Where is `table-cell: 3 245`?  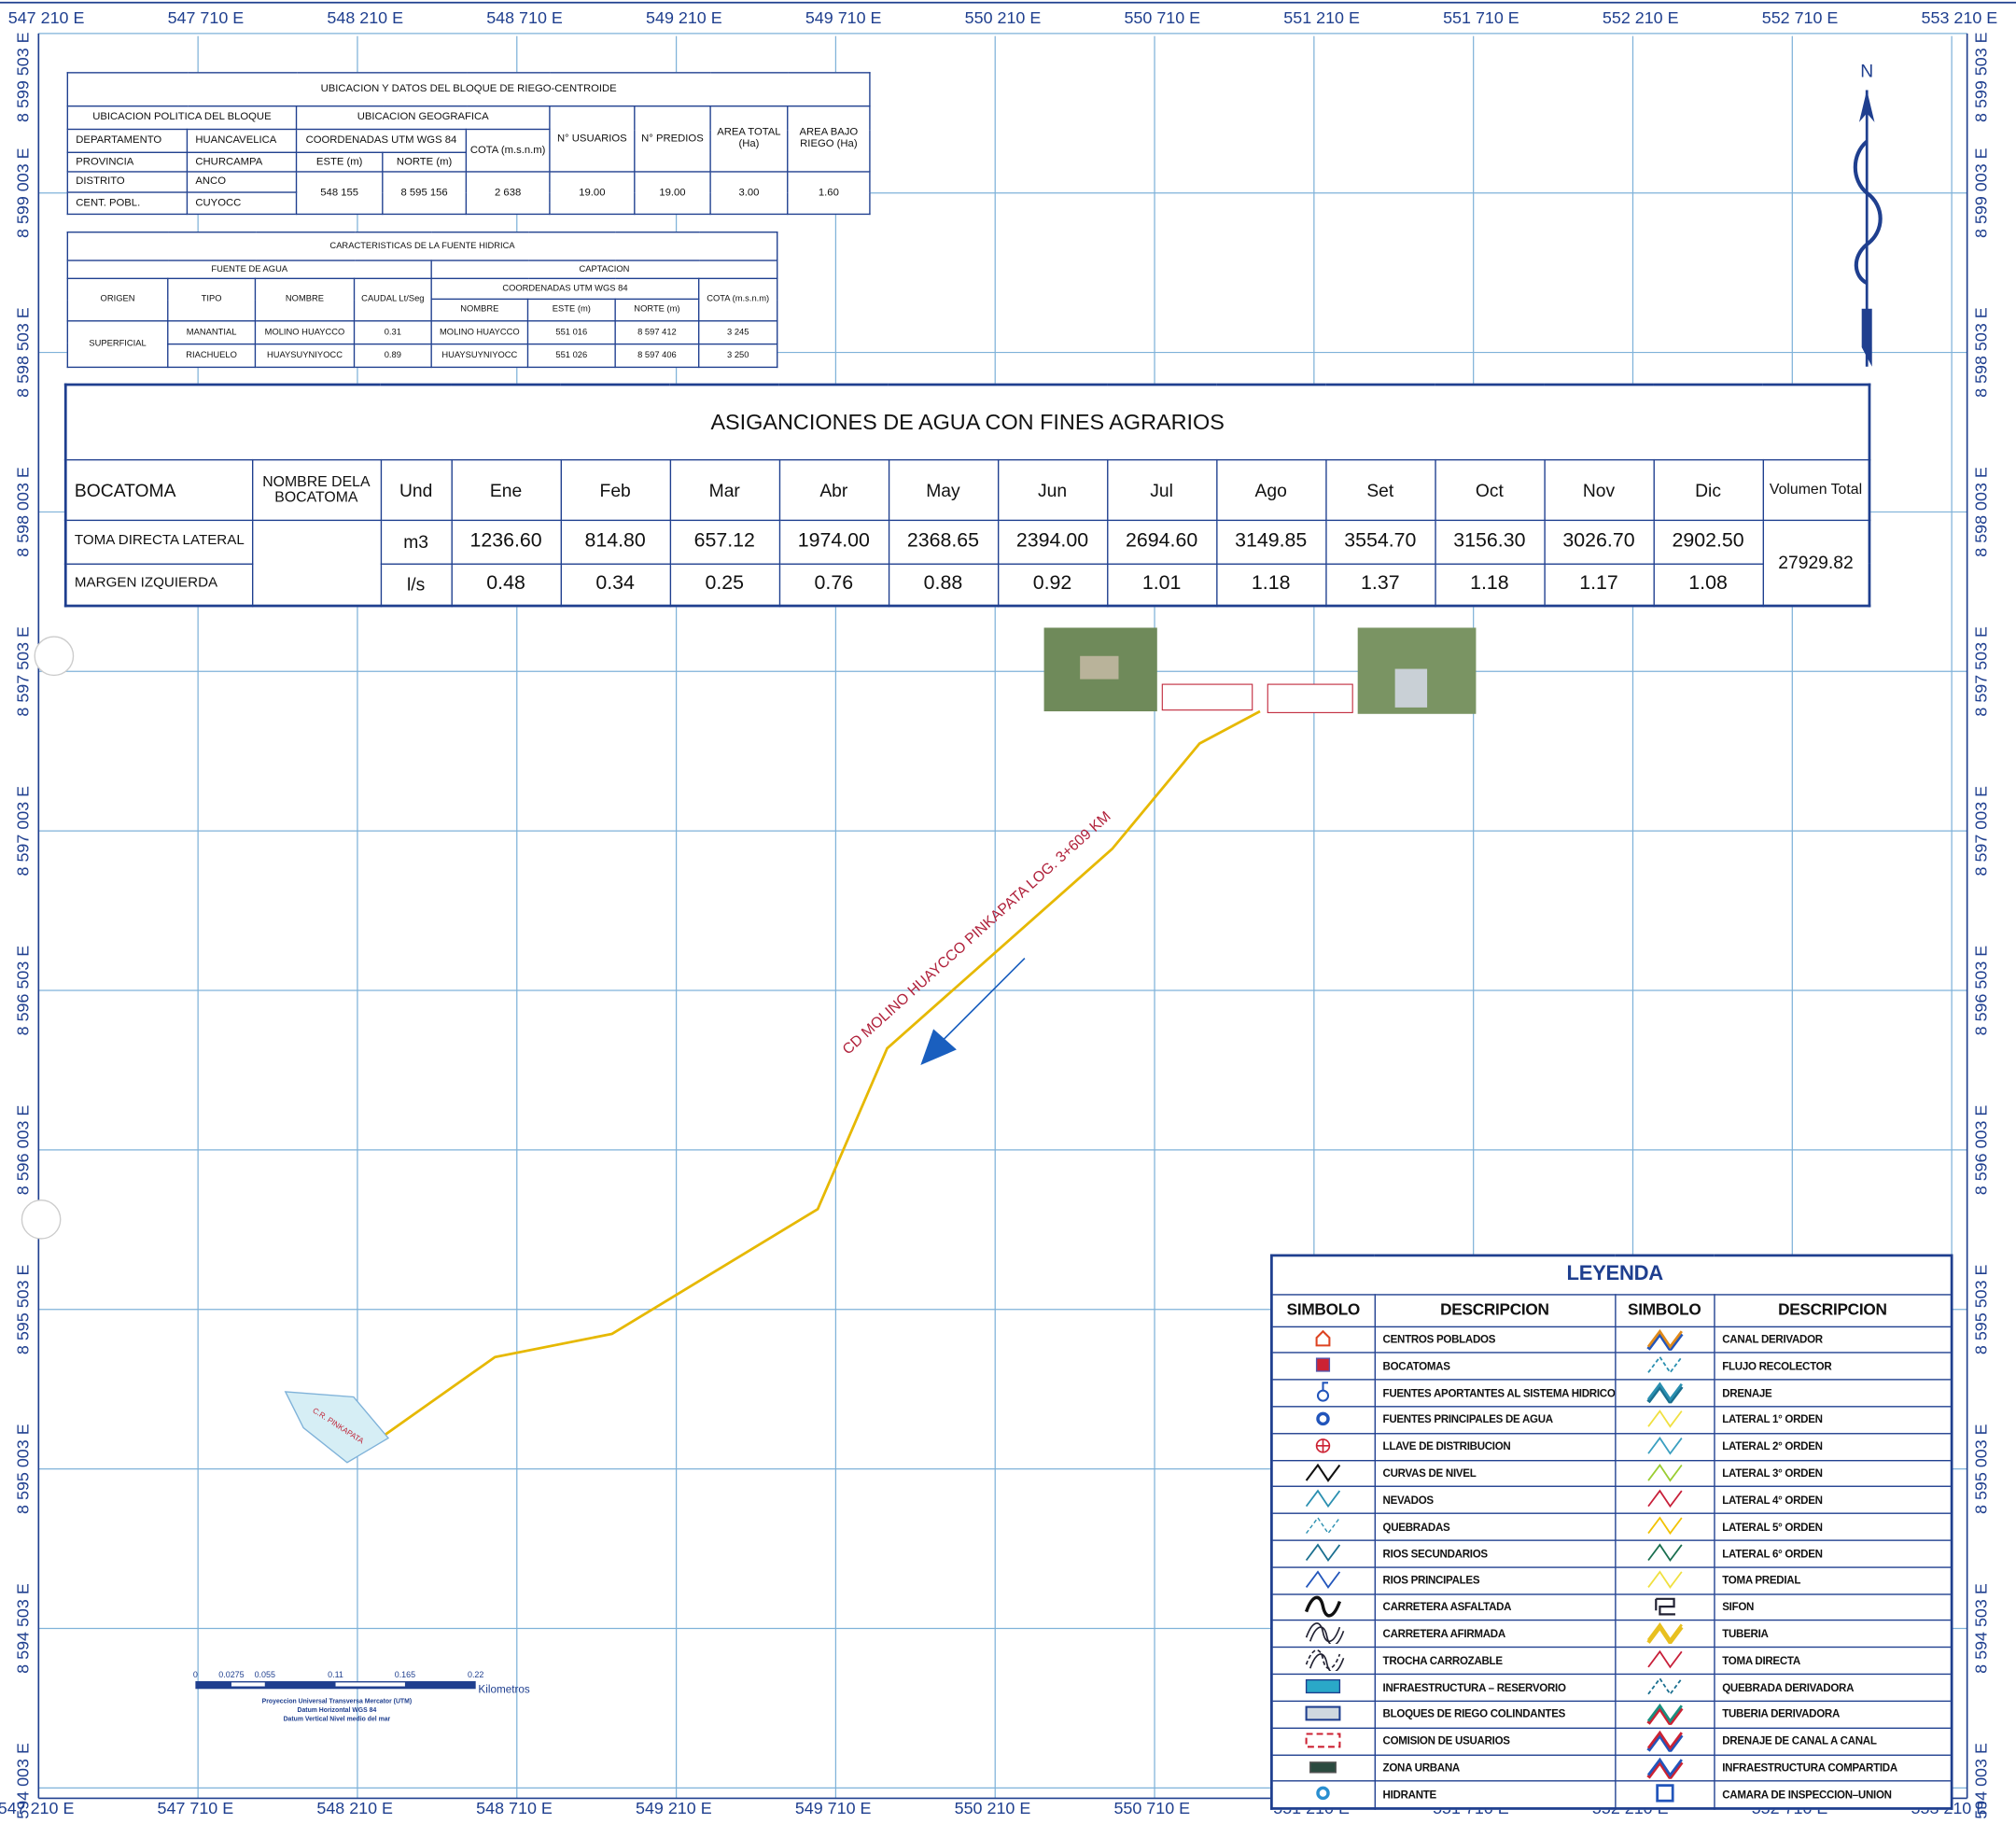 table-cell: 3 245 is located at coordinates (738, 332).